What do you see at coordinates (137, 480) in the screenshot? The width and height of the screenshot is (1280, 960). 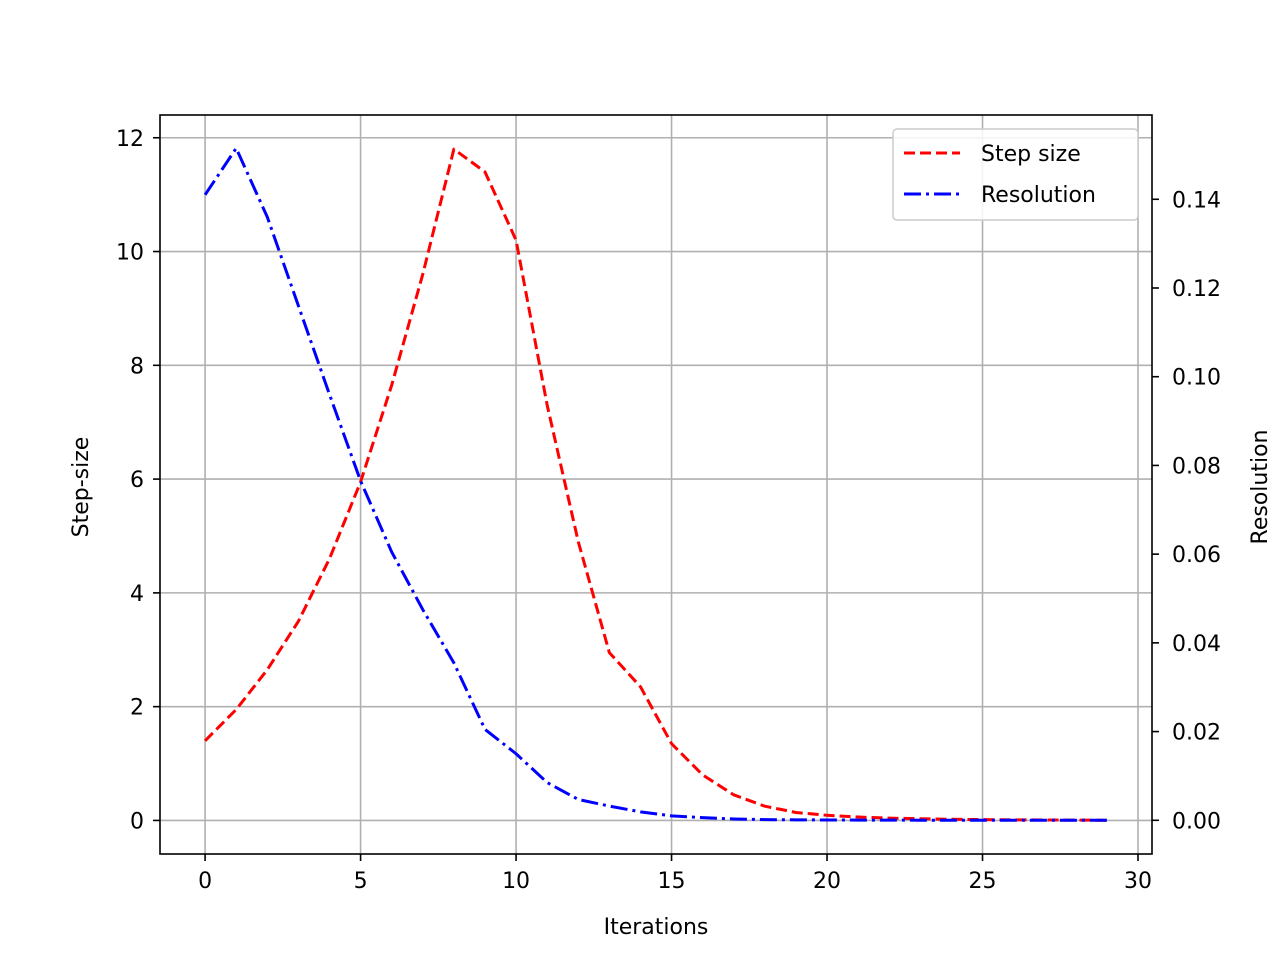 I see `y-tick-label: 6` at bounding box center [137, 480].